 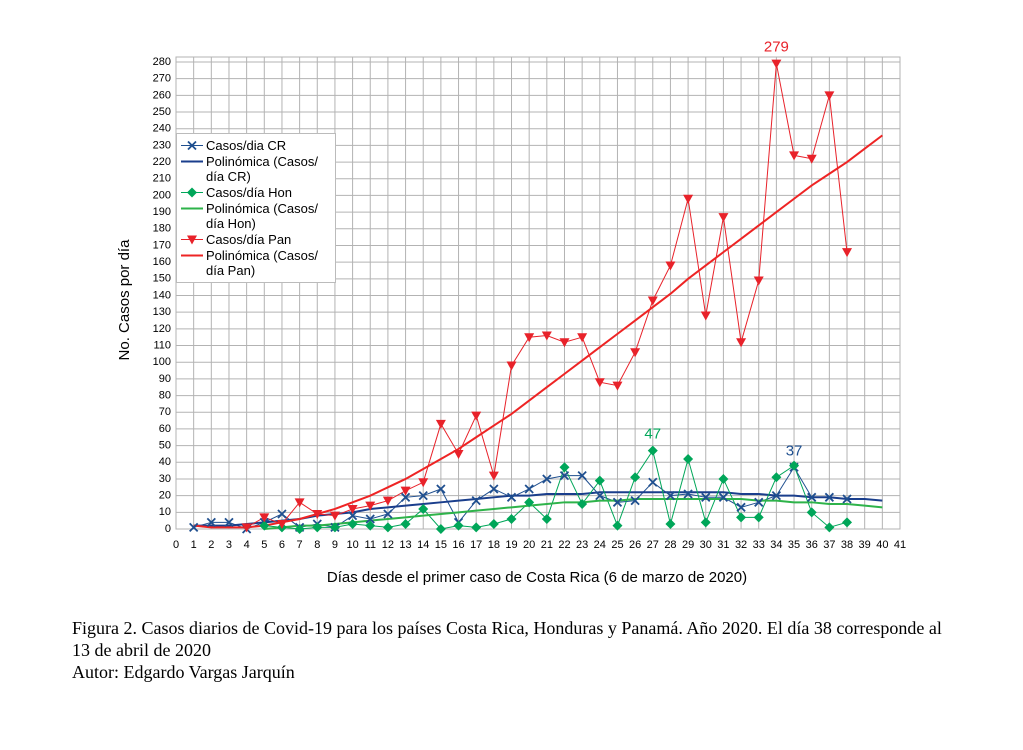 What do you see at coordinates (282, 545) in the screenshot?
I see `x-tick-label: 6` at bounding box center [282, 545].